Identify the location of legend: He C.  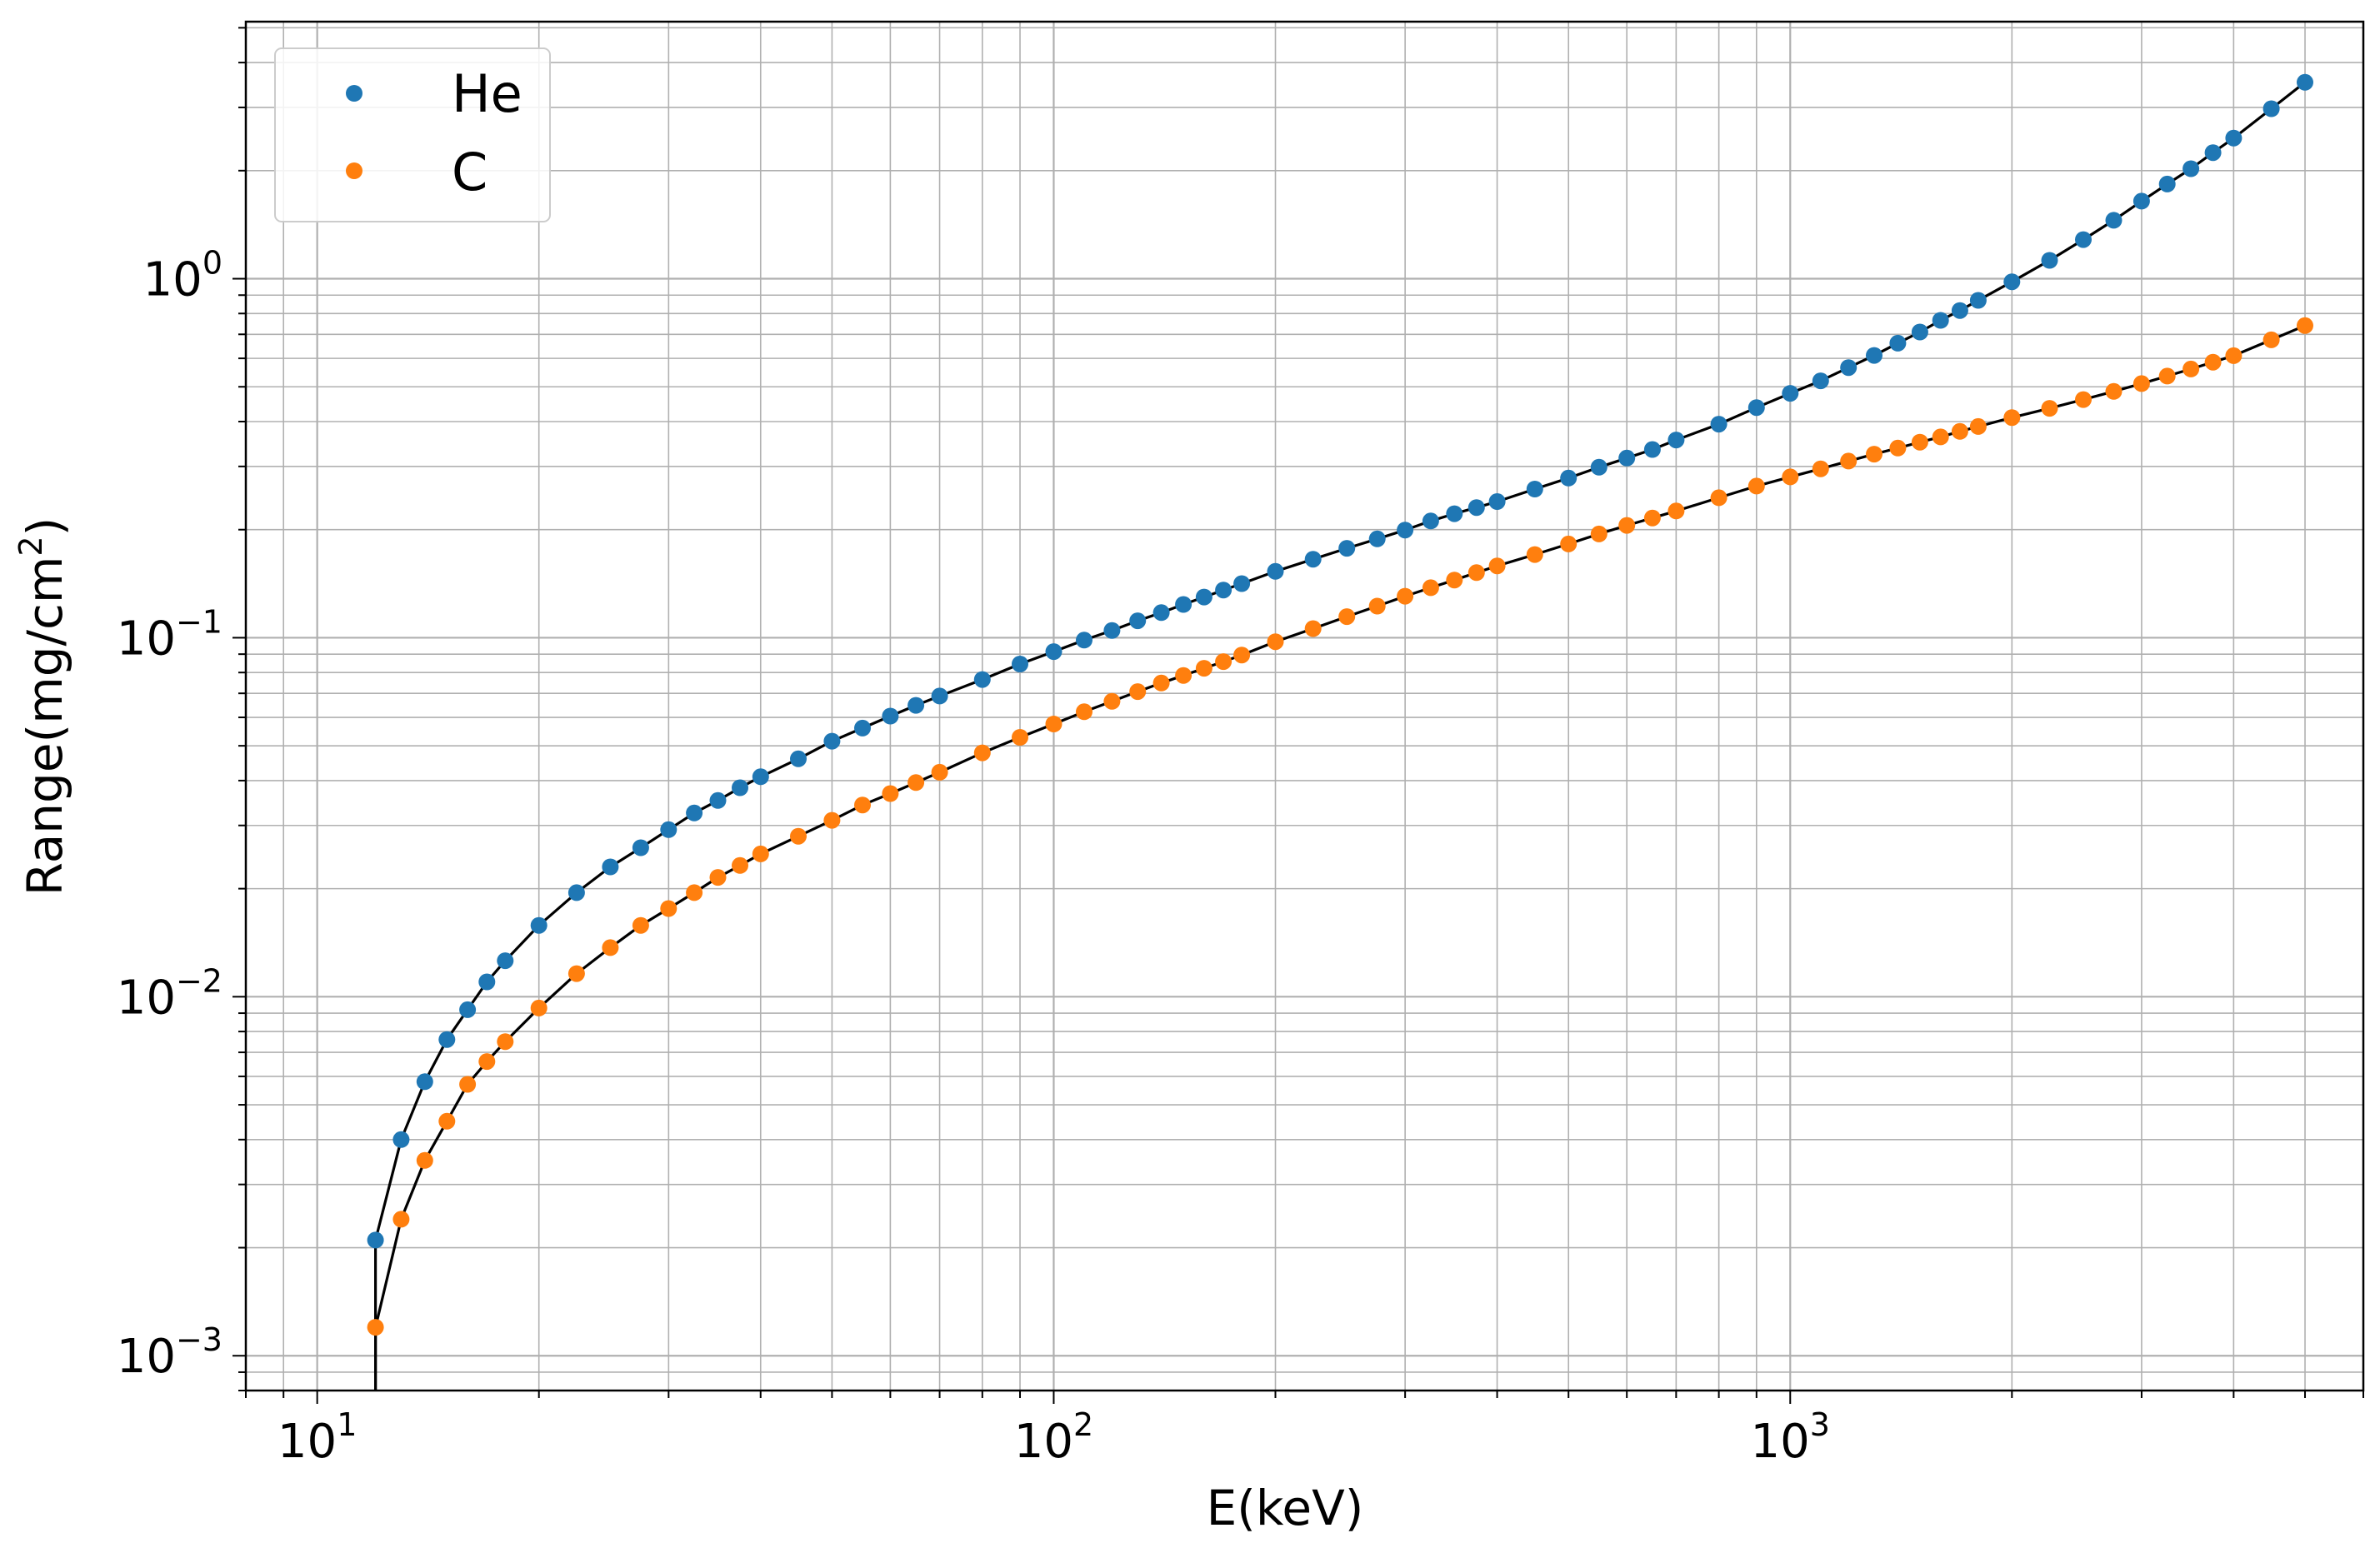
(412, 134).